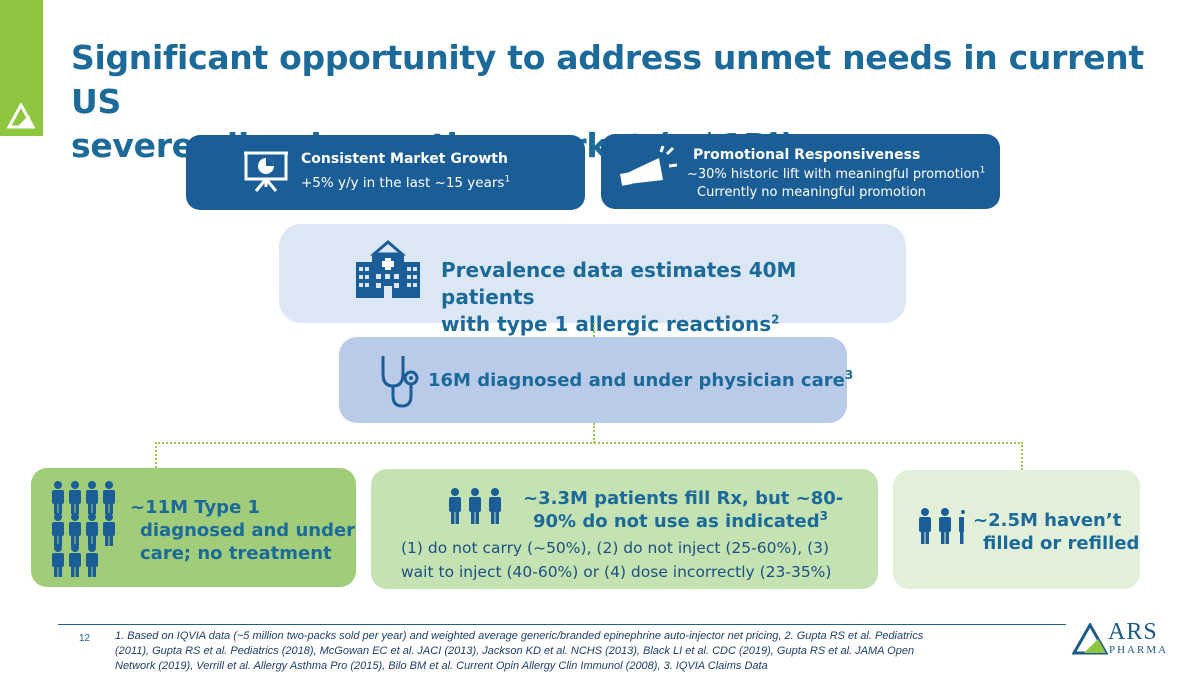  Describe the element at coordinates (1133, 632) in the screenshot. I see `logo-wordmark: ARS` at that location.